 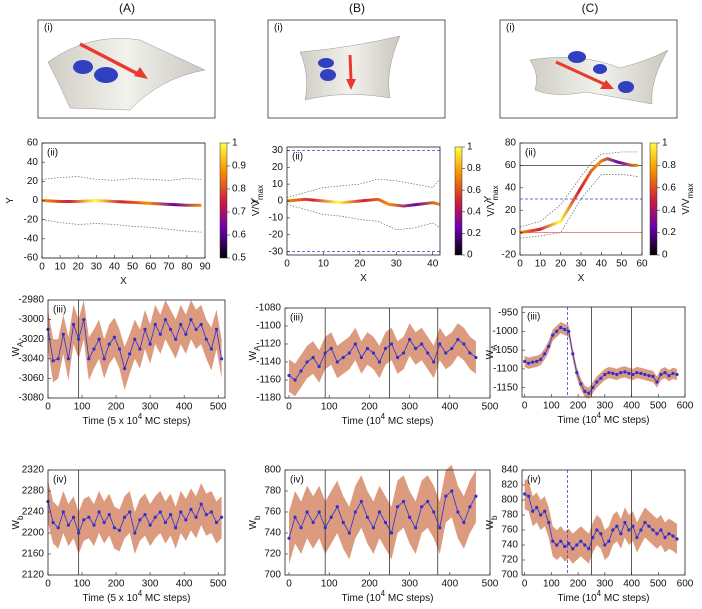 What do you see at coordinates (239, 189) in the screenshot?
I see `colorbar-tick-label: 0.8` at bounding box center [239, 189].